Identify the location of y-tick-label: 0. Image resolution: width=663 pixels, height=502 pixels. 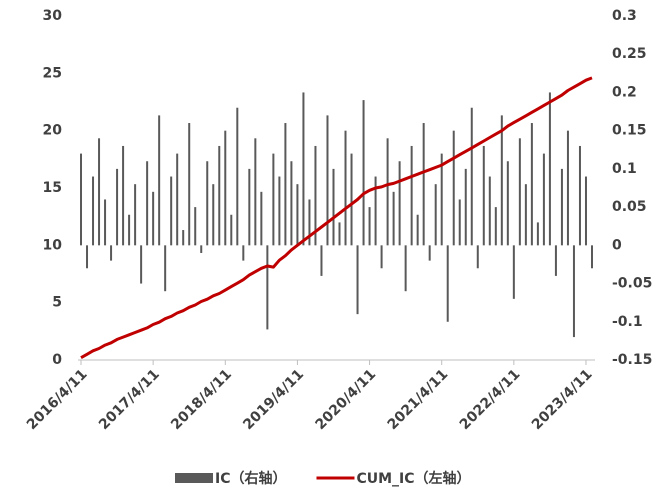
(57, 360).